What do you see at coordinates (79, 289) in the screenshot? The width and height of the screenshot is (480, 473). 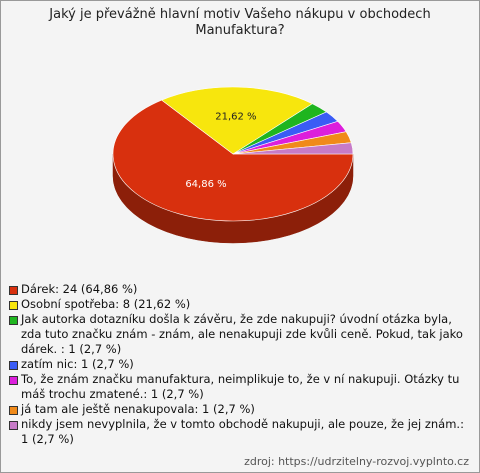 I see `legend-label: Dárek: 24 (64,86 %)` at bounding box center [79, 289].